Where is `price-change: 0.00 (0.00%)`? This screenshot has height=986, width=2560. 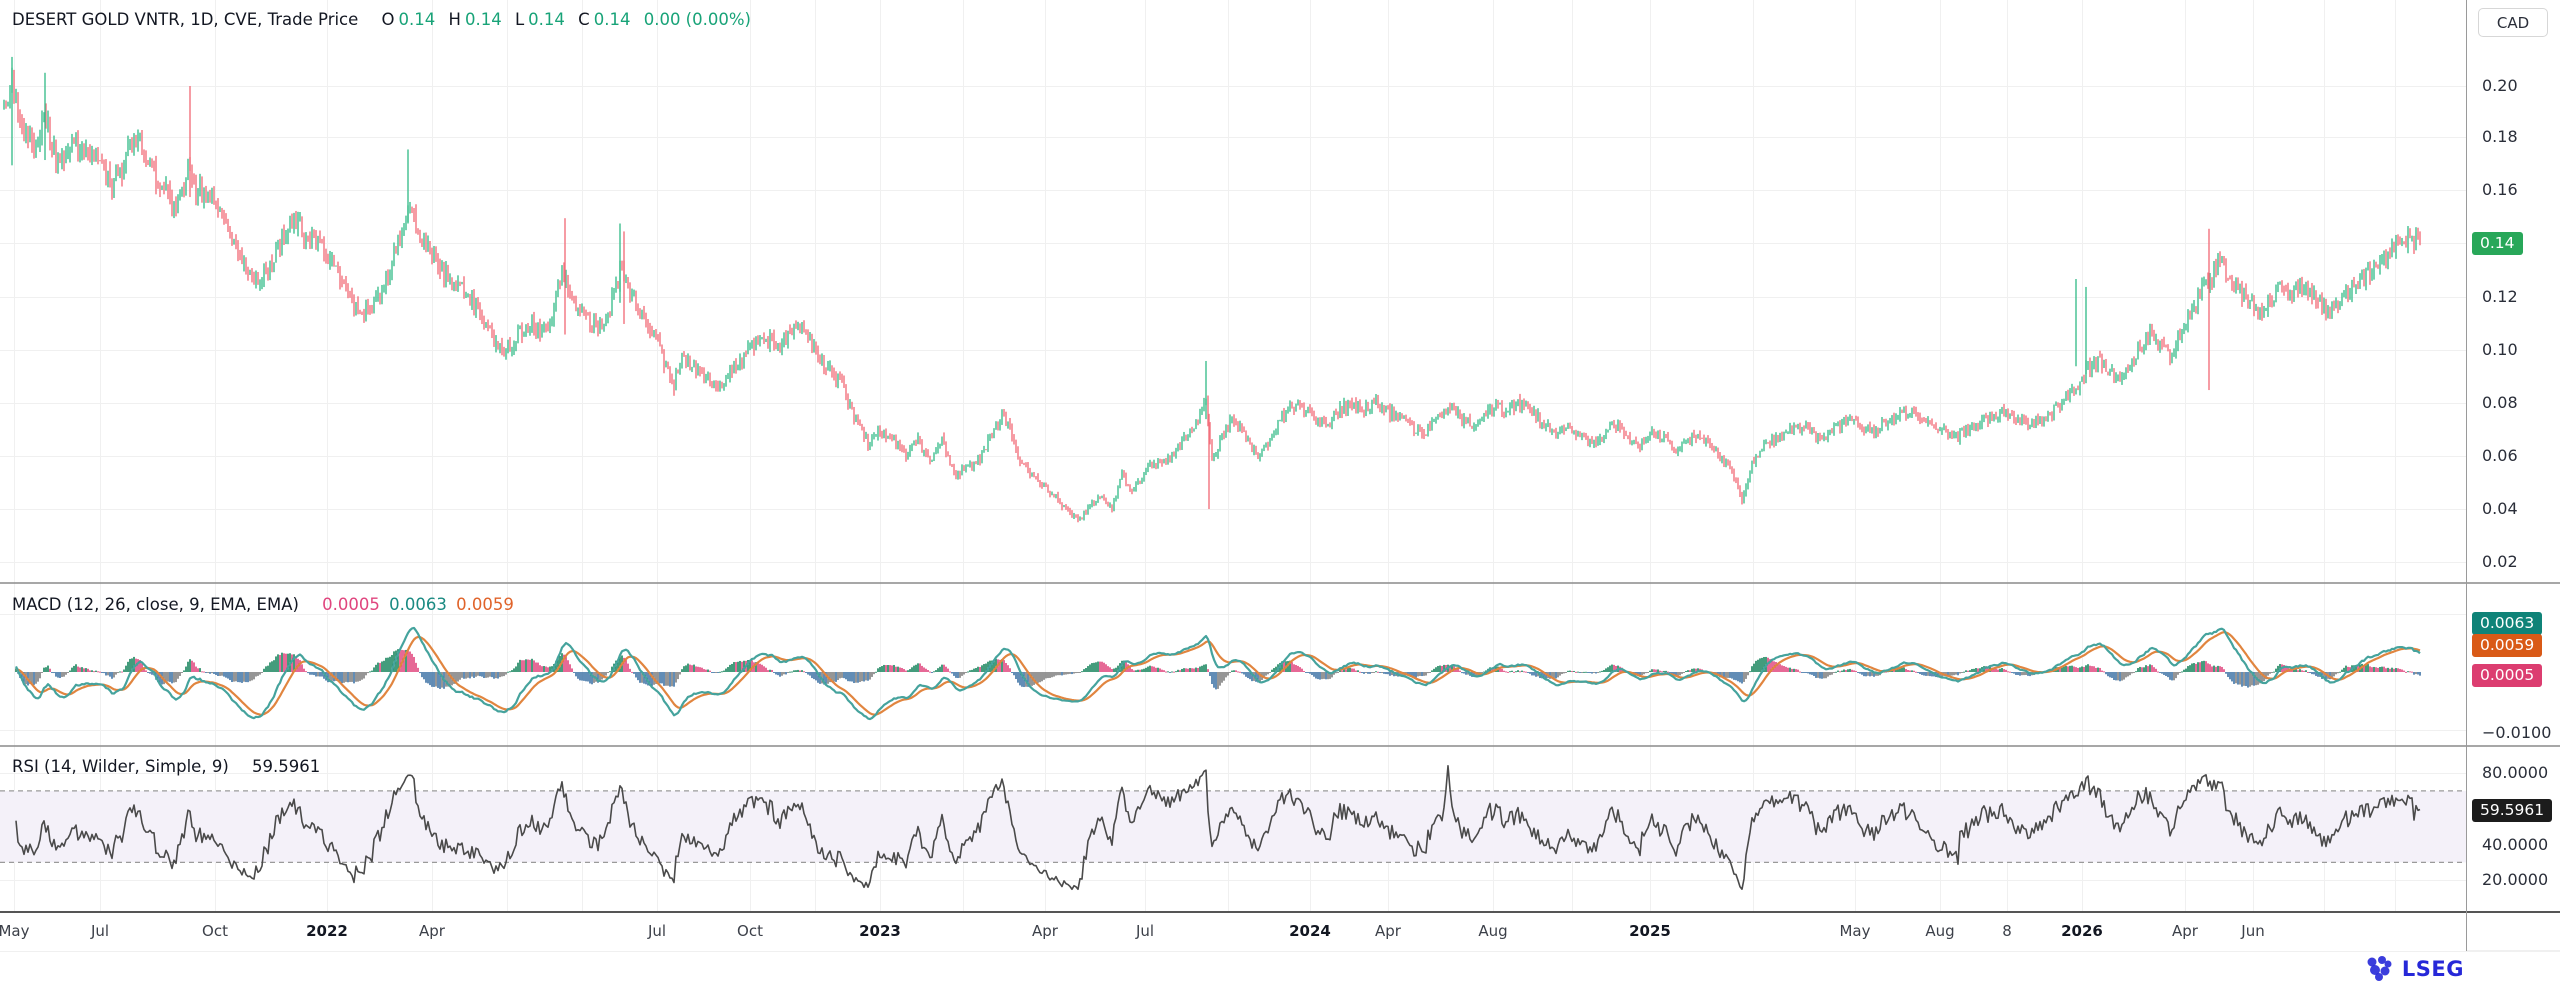 price-change: 0.00 (0.00%) is located at coordinates (697, 19).